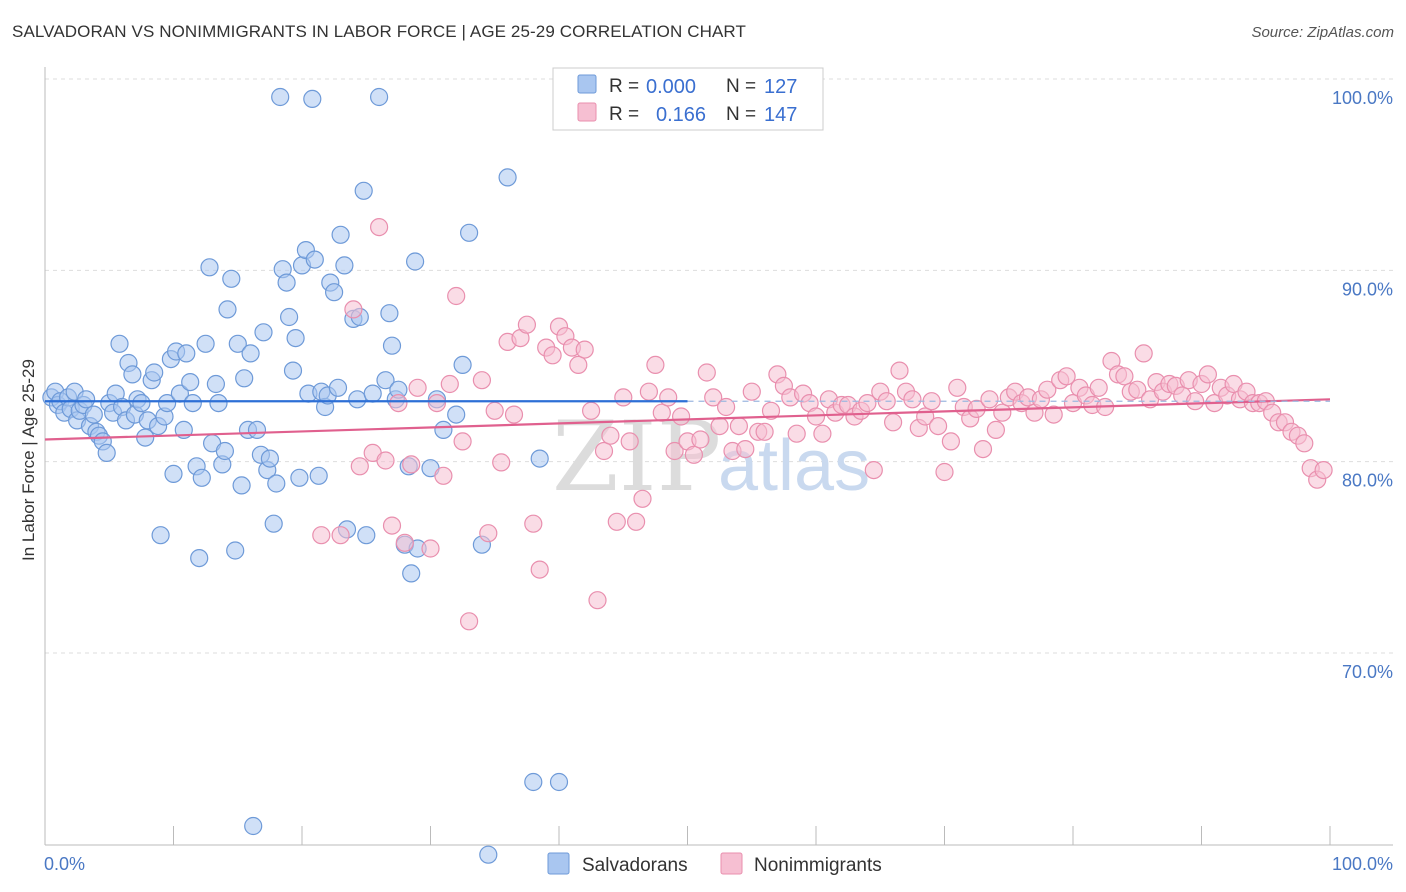  I want to click on legend-n-label-1: N =, so click(741, 86).